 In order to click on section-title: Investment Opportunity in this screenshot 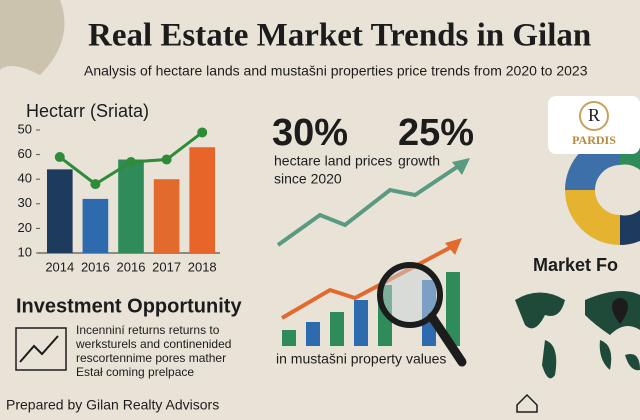, I will do `click(129, 306)`.